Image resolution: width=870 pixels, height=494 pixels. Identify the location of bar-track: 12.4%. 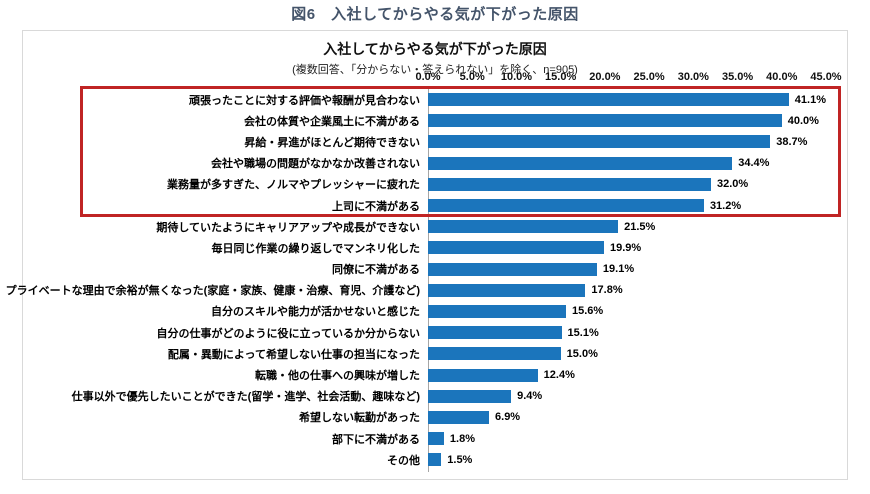
(627, 375).